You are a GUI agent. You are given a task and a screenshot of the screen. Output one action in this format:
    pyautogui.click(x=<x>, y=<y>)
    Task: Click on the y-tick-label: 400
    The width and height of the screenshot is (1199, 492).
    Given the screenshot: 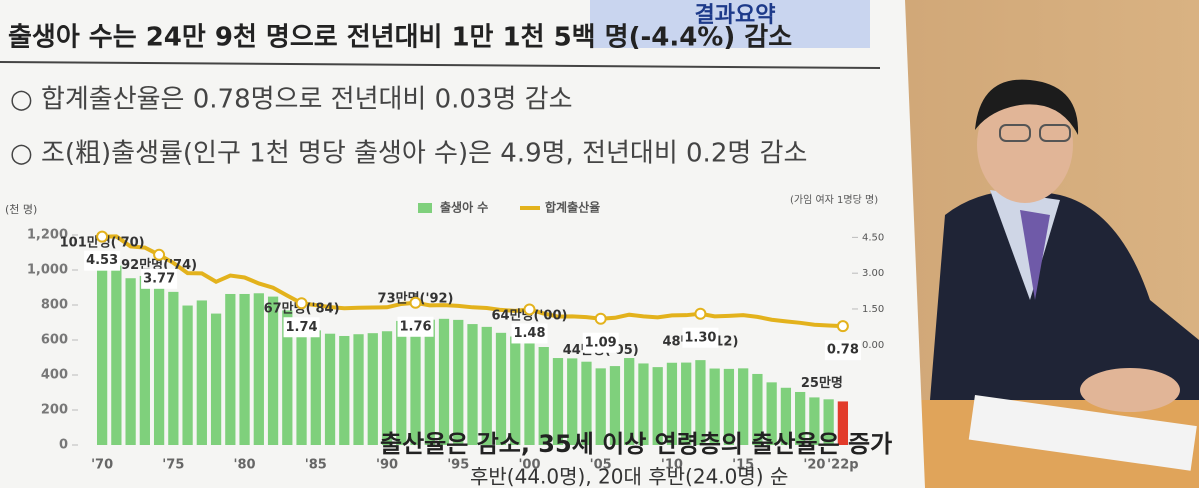 What is the action you would take?
    pyautogui.click(x=54, y=375)
    